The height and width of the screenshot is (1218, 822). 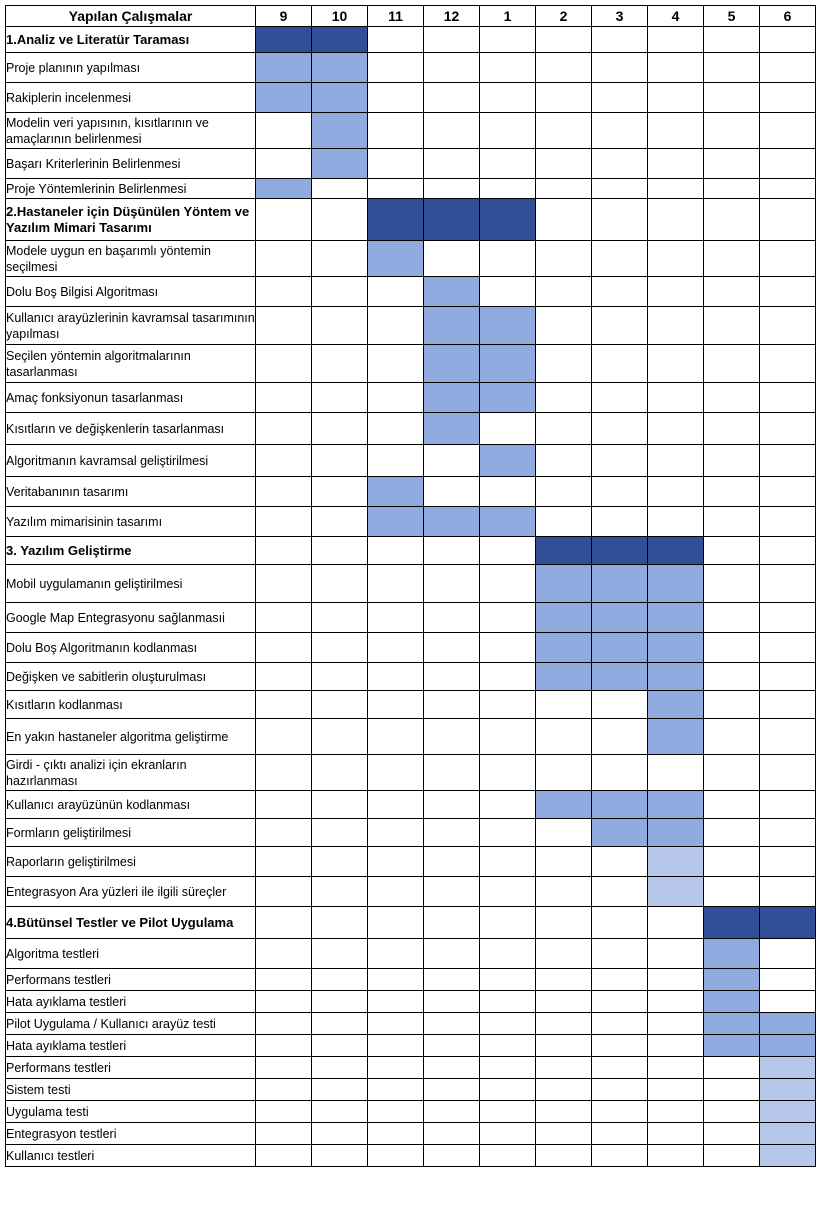 I want to click on task-row: Rakiplerin incelenmesi, so click(x=410, y=97).